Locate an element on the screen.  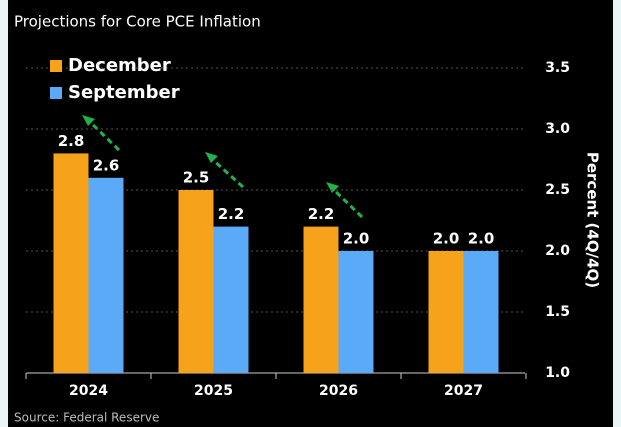
legend-label: September is located at coordinates (124, 92).